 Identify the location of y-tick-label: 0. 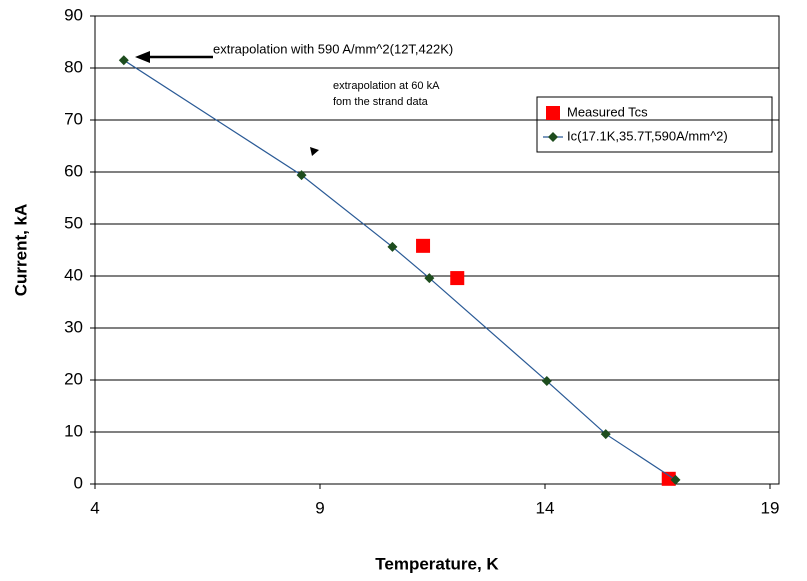
(78, 482).